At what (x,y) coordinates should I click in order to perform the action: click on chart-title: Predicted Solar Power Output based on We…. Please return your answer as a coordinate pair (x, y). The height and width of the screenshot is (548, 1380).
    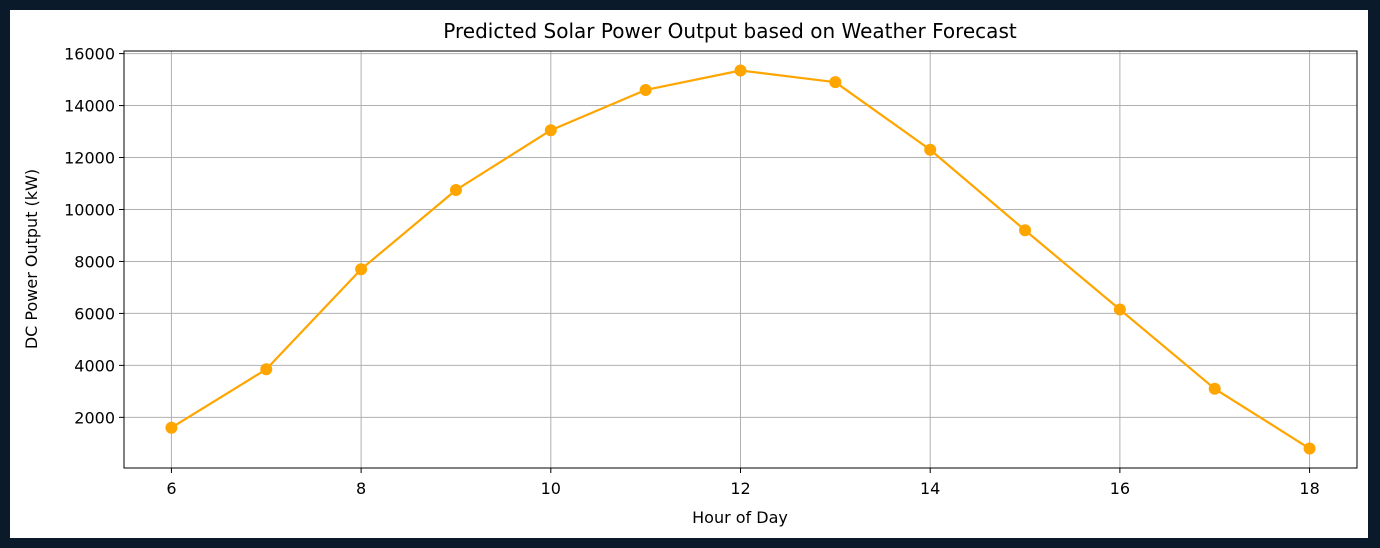
    Looking at the image, I should click on (730, 31).